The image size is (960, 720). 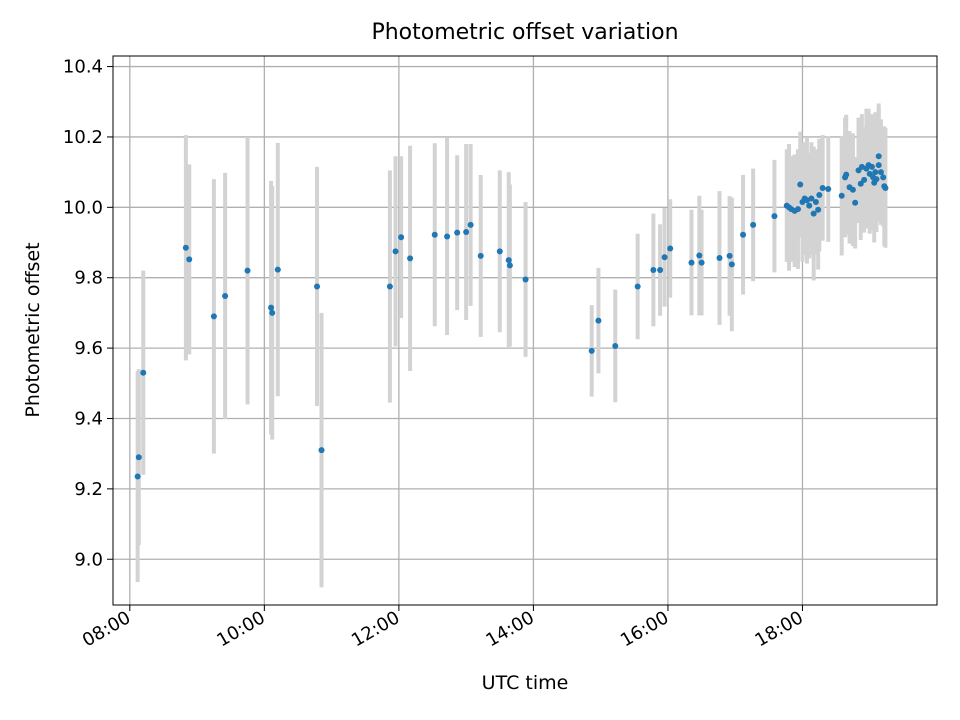 What do you see at coordinates (88, 313) in the screenshot?
I see `y-axis-ticks: 9.0 9.2 9.4 9.6 9.8 10.0 10.2 10.4` at bounding box center [88, 313].